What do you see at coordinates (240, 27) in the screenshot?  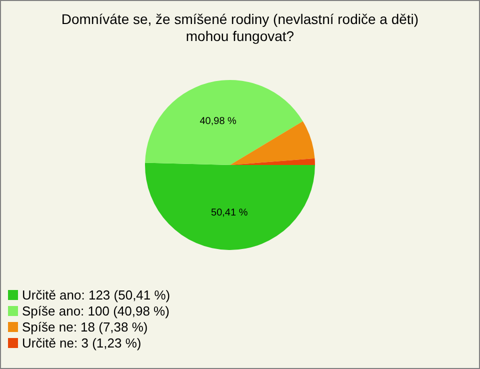 I see `chart-title: Domníváte se, že smíšené rodiny (nevlastní rodiče a děti) mohou fungovat?` at bounding box center [240, 27].